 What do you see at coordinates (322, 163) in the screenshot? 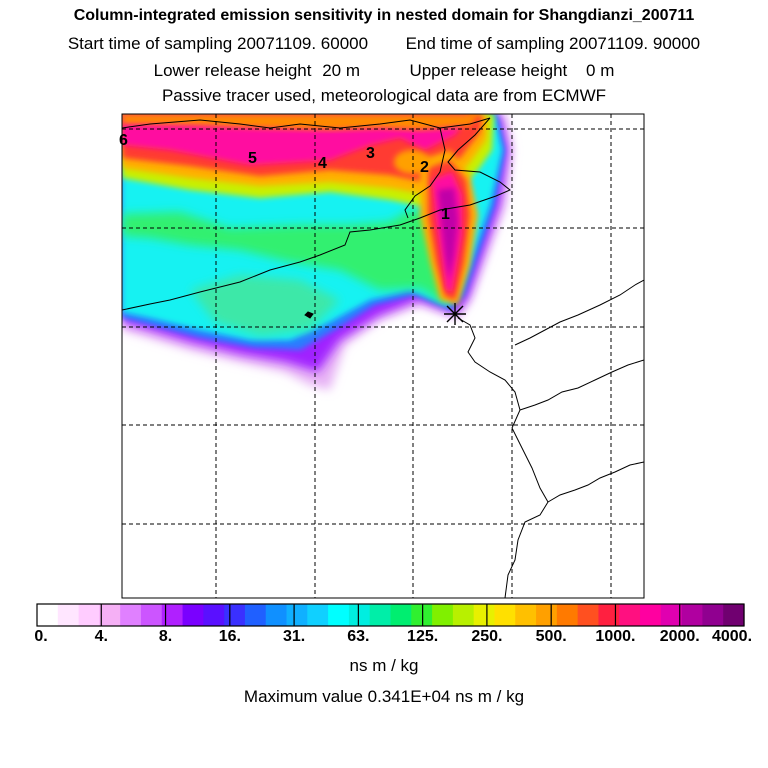
I see `contour-label-4: 4` at bounding box center [322, 163].